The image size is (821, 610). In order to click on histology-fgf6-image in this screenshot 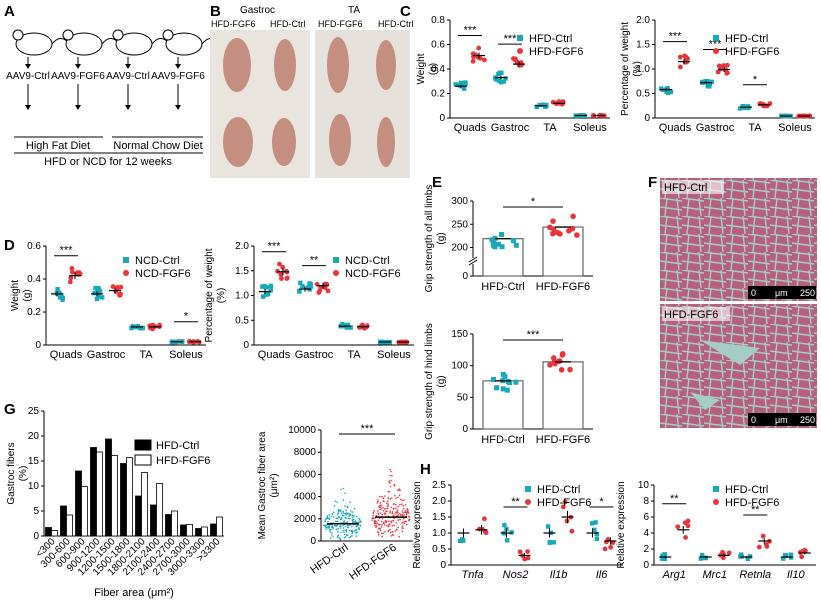, I will do `click(738, 366)`.